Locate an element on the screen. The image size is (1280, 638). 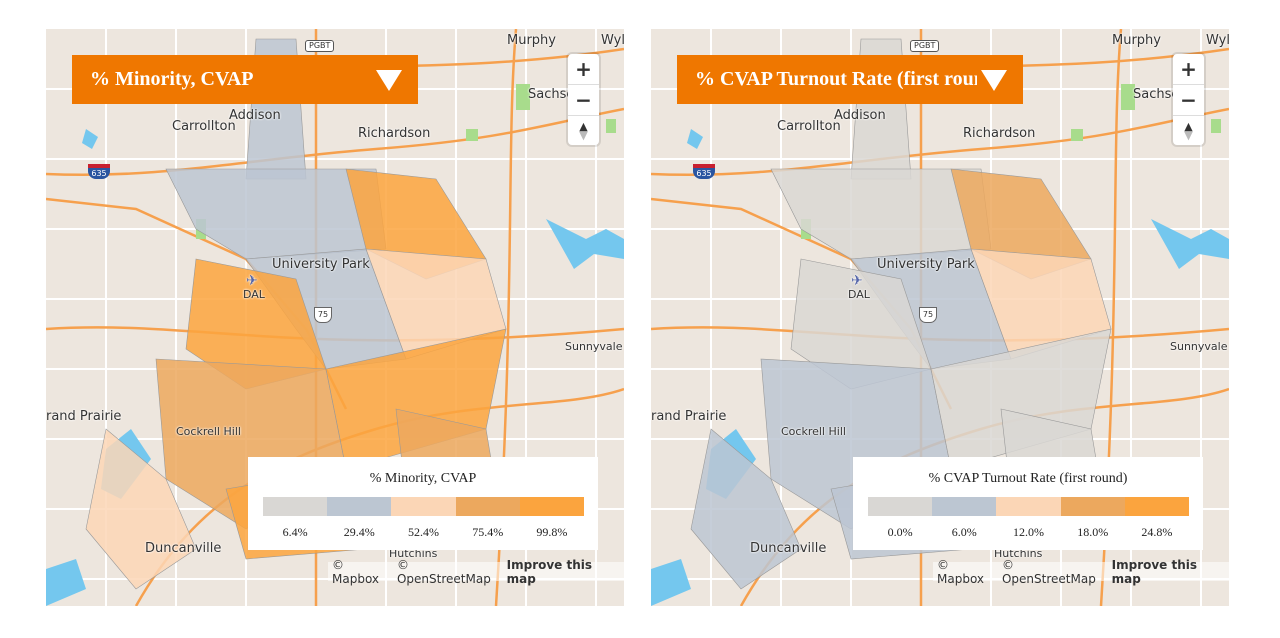
metric-select-label: % Minority, CVAP is located at coordinates (172, 79).